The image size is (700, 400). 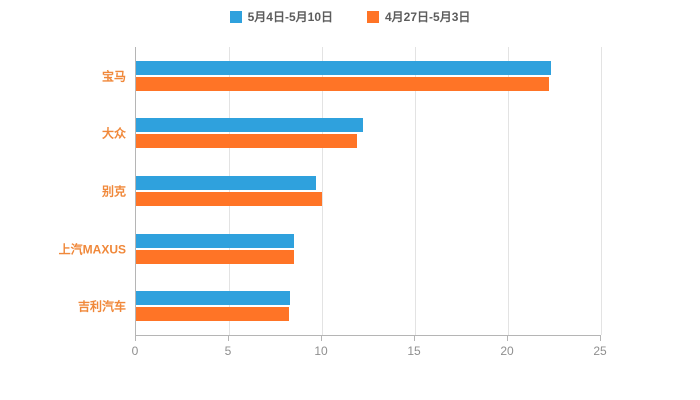 I want to click on legend-item-week-current: 5月4日-5月10日, so click(x=281, y=16).